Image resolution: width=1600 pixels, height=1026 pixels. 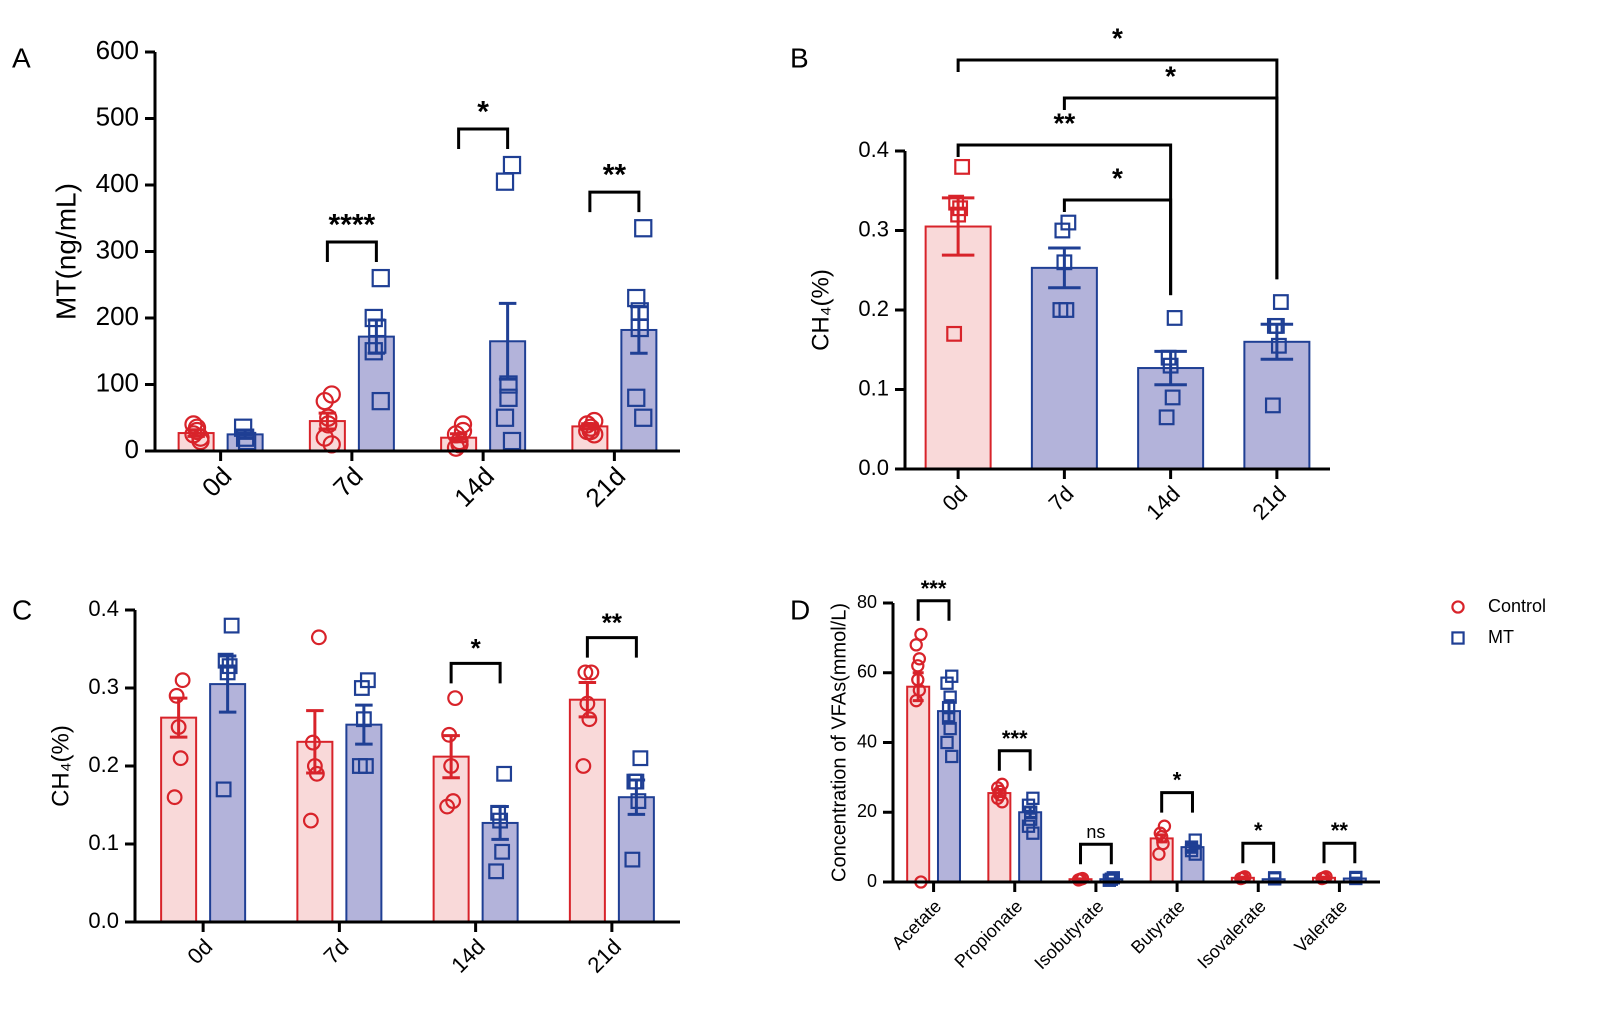 I want to click on y-tick-label: 200, so click(x=117, y=316).